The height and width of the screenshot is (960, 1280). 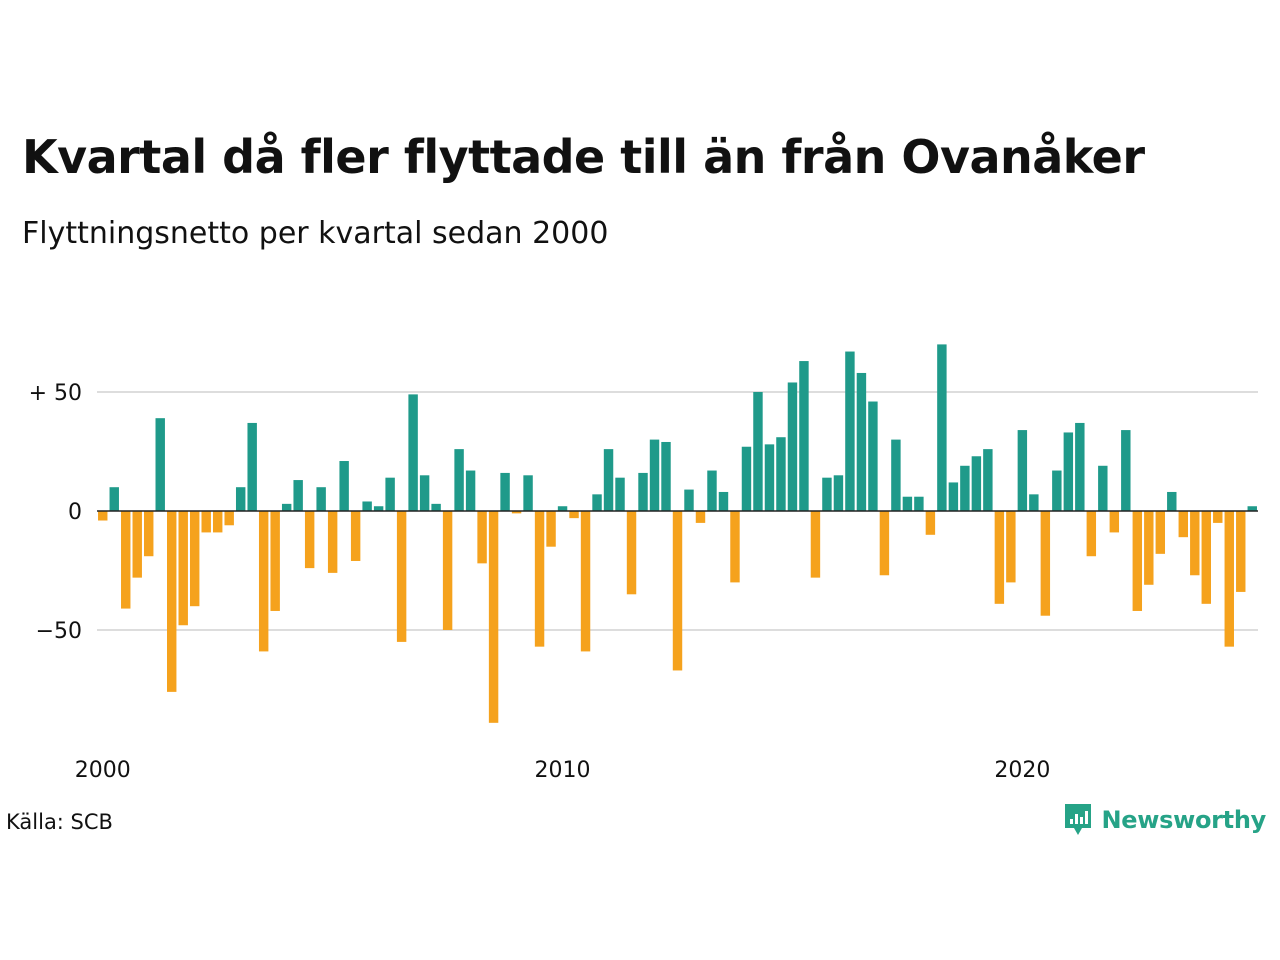 What do you see at coordinates (1078, 819) in the screenshot?
I see `newsworthy-logo-icon` at bounding box center [1078, 819].